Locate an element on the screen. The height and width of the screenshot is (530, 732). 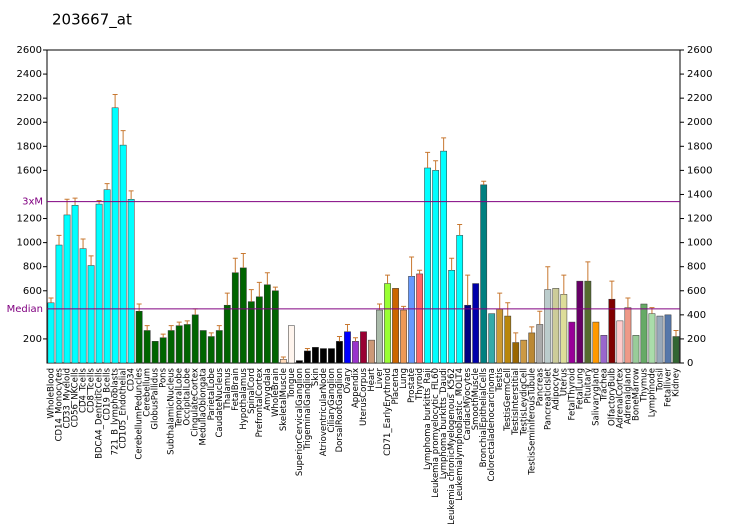
x-tick-label: CD8_Tcells is located at coordinates (92, 390).